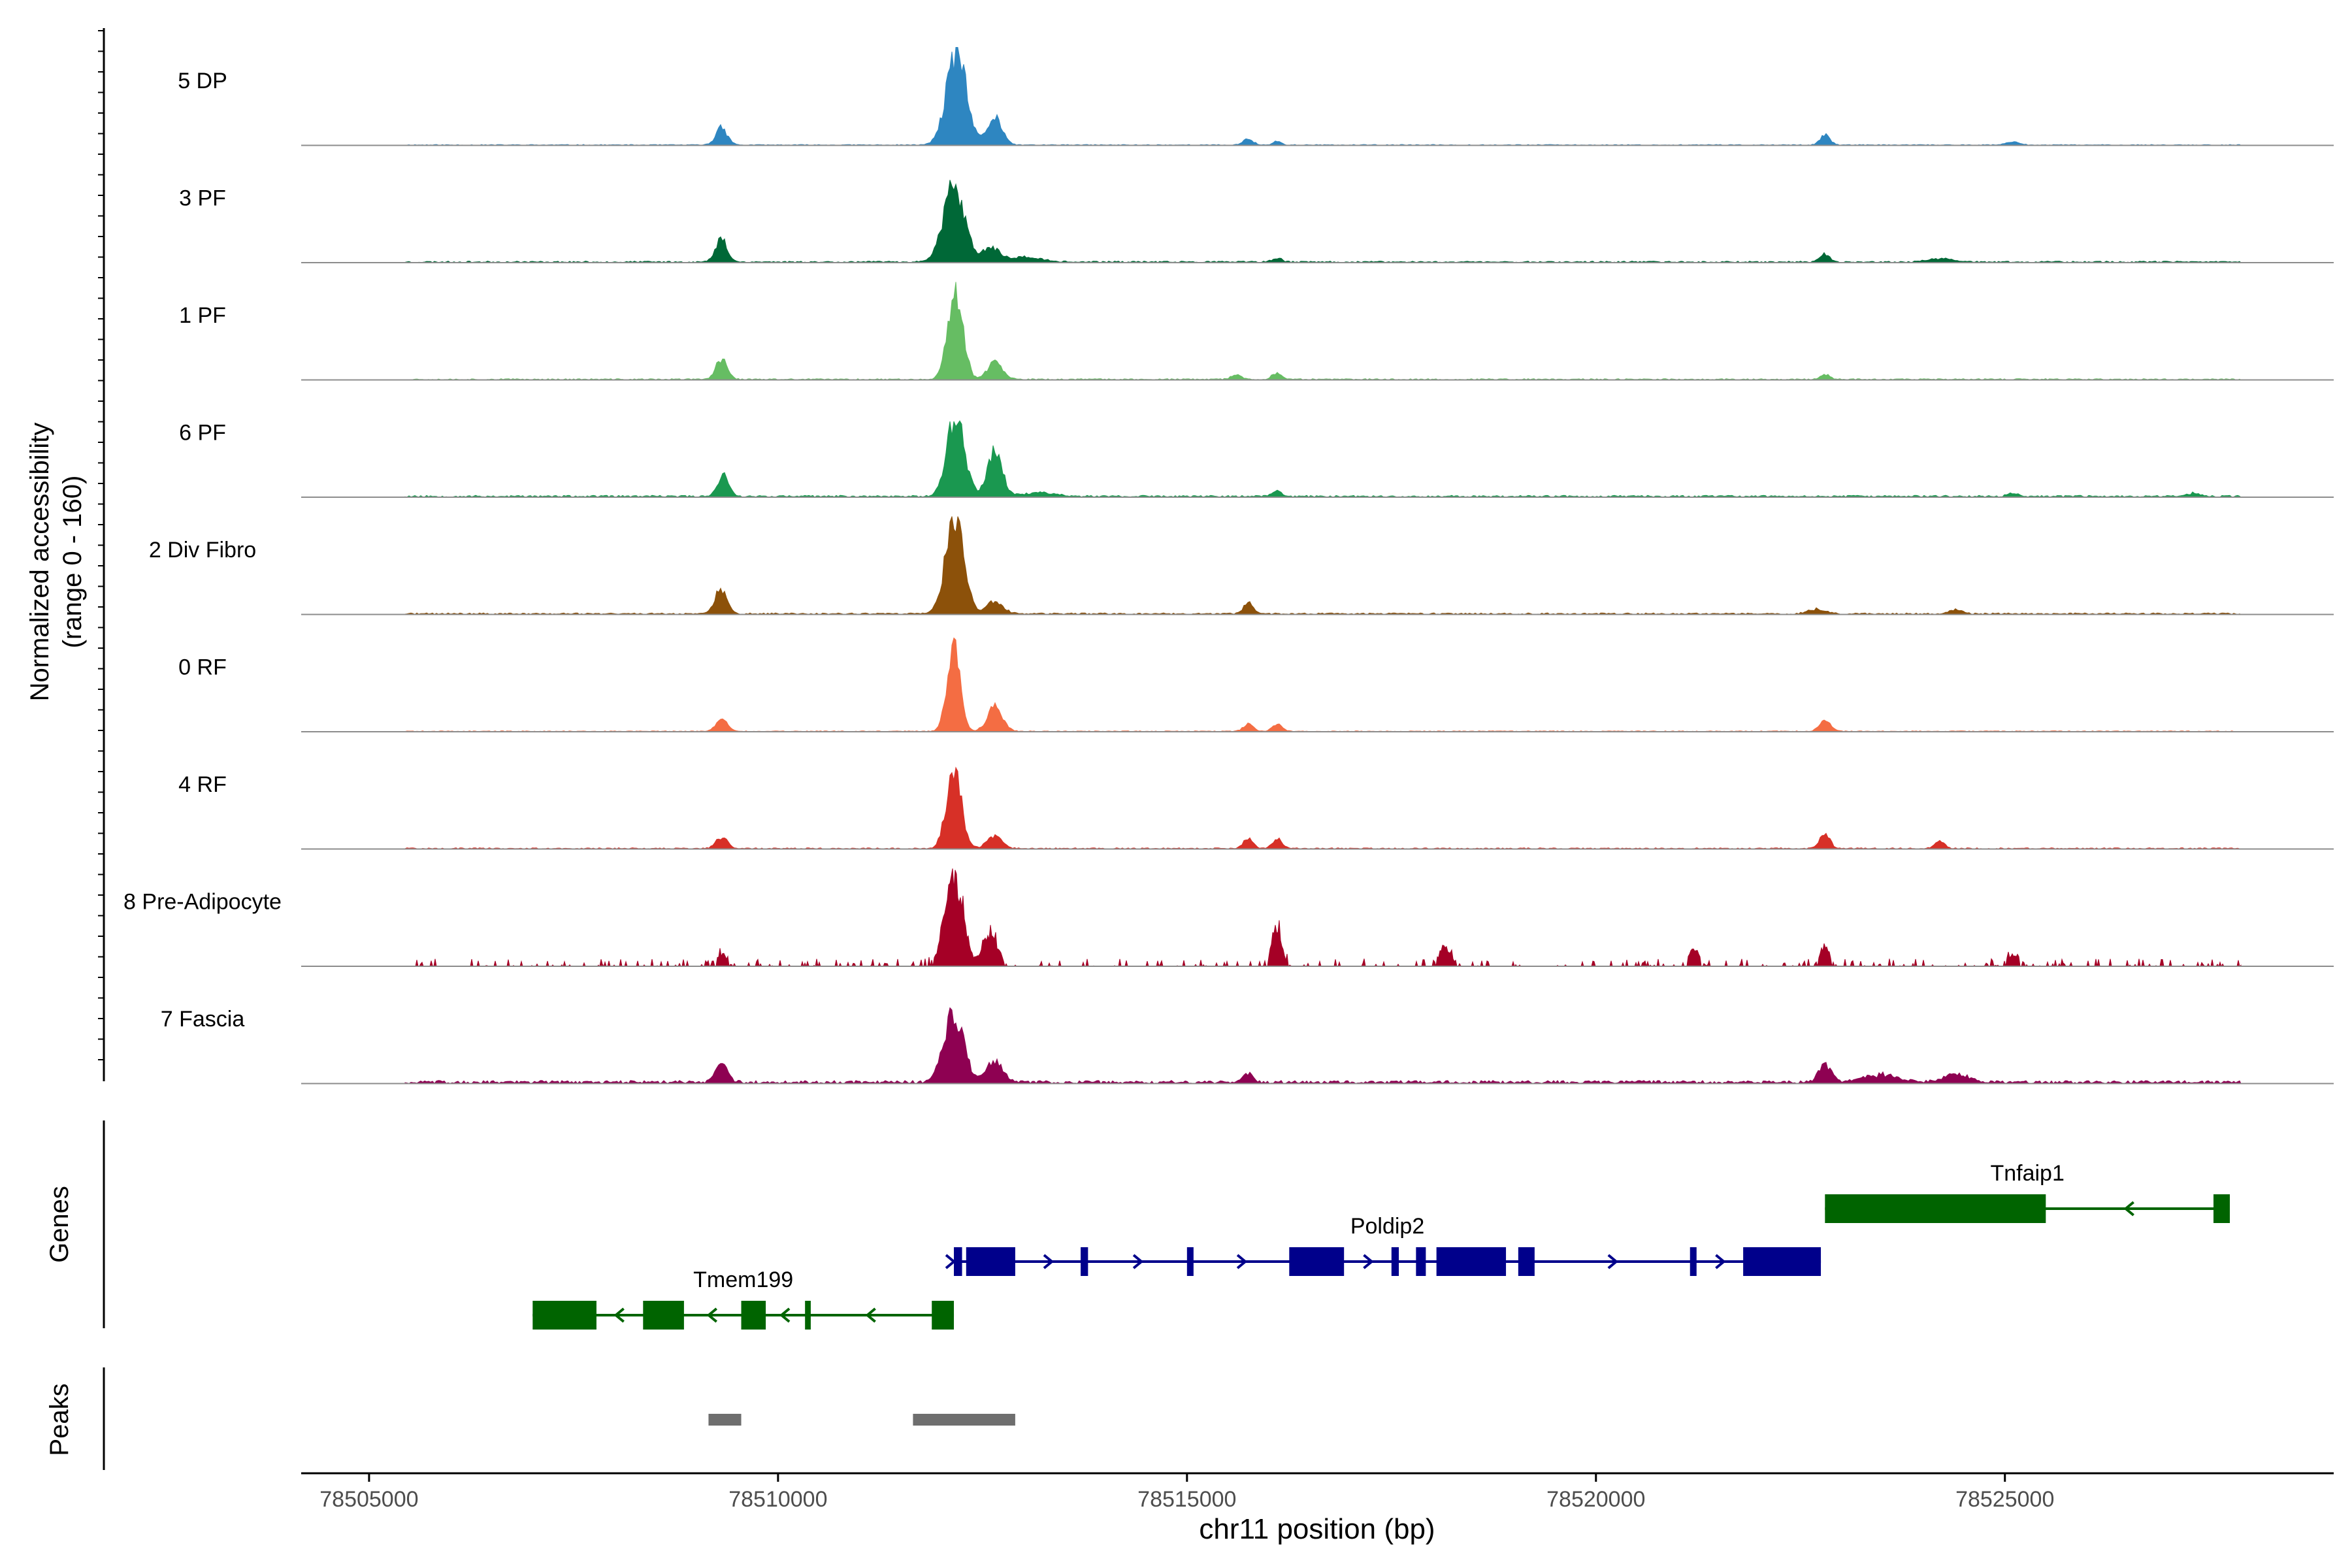  Describe the element at coordinates (202, 315) in the screenshot. I see `track-label: 1 PF` at that location.